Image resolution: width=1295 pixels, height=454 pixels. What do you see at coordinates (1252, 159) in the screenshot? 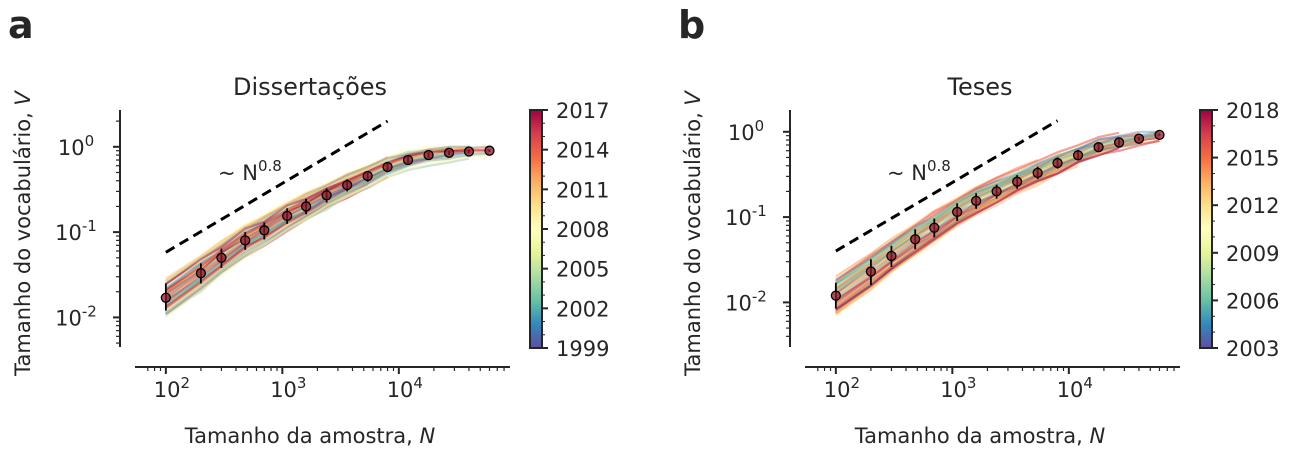
I see `colorbar-tick-label: 2015` at bounding box center [1252, 159].